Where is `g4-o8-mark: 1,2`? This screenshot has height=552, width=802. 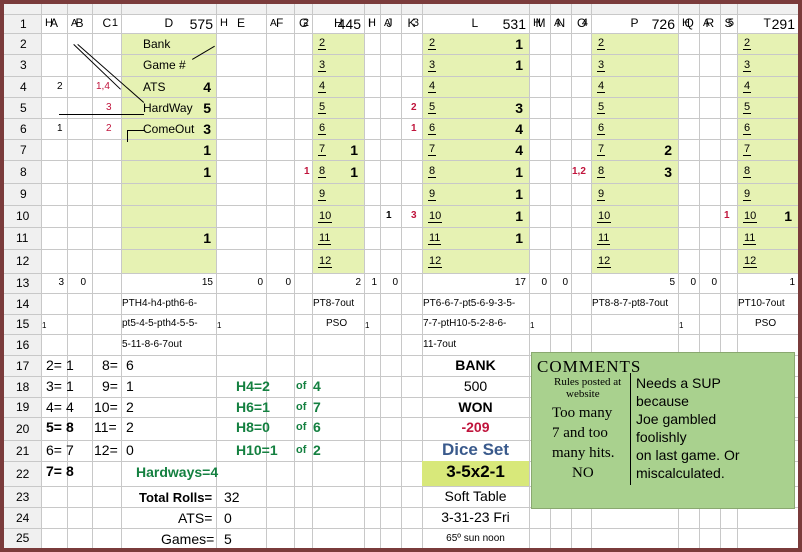
g4-o8-mark: 1,2 is located at coordinates (579, 171).